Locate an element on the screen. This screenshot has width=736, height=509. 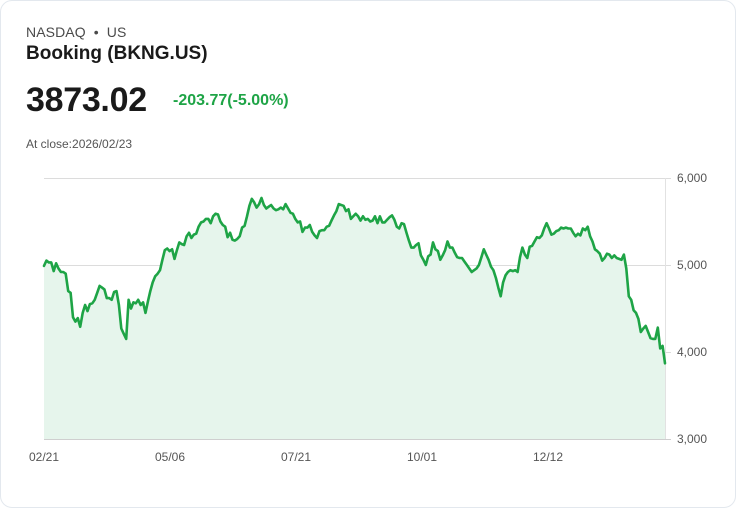
x-tick-label: 02/21 is located at coordinates (44, 457).